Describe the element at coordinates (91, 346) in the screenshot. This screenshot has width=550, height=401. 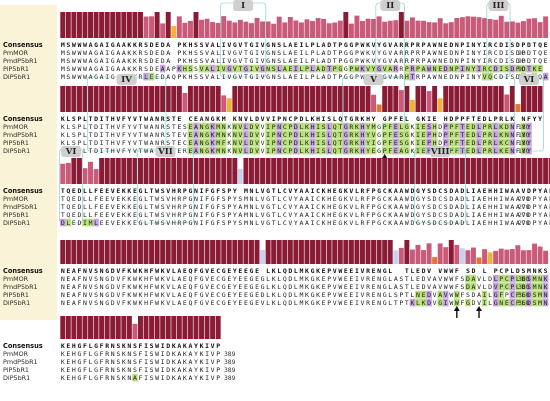
I see `consensus-residue: L` at that location.